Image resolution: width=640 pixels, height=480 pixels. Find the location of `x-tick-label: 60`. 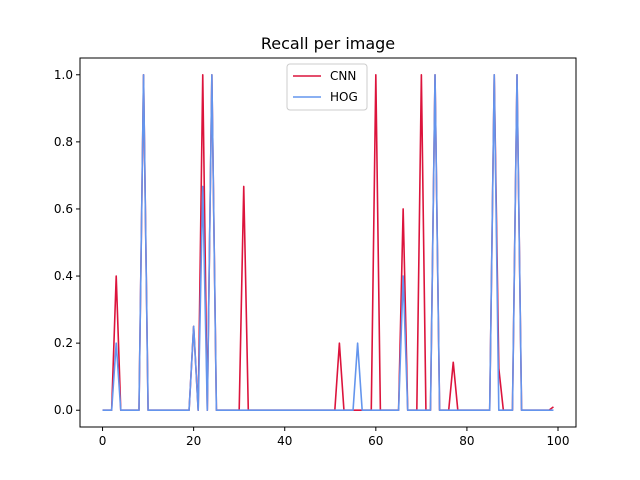

x-tick-label: 60 is located at coordinates (375, 441).